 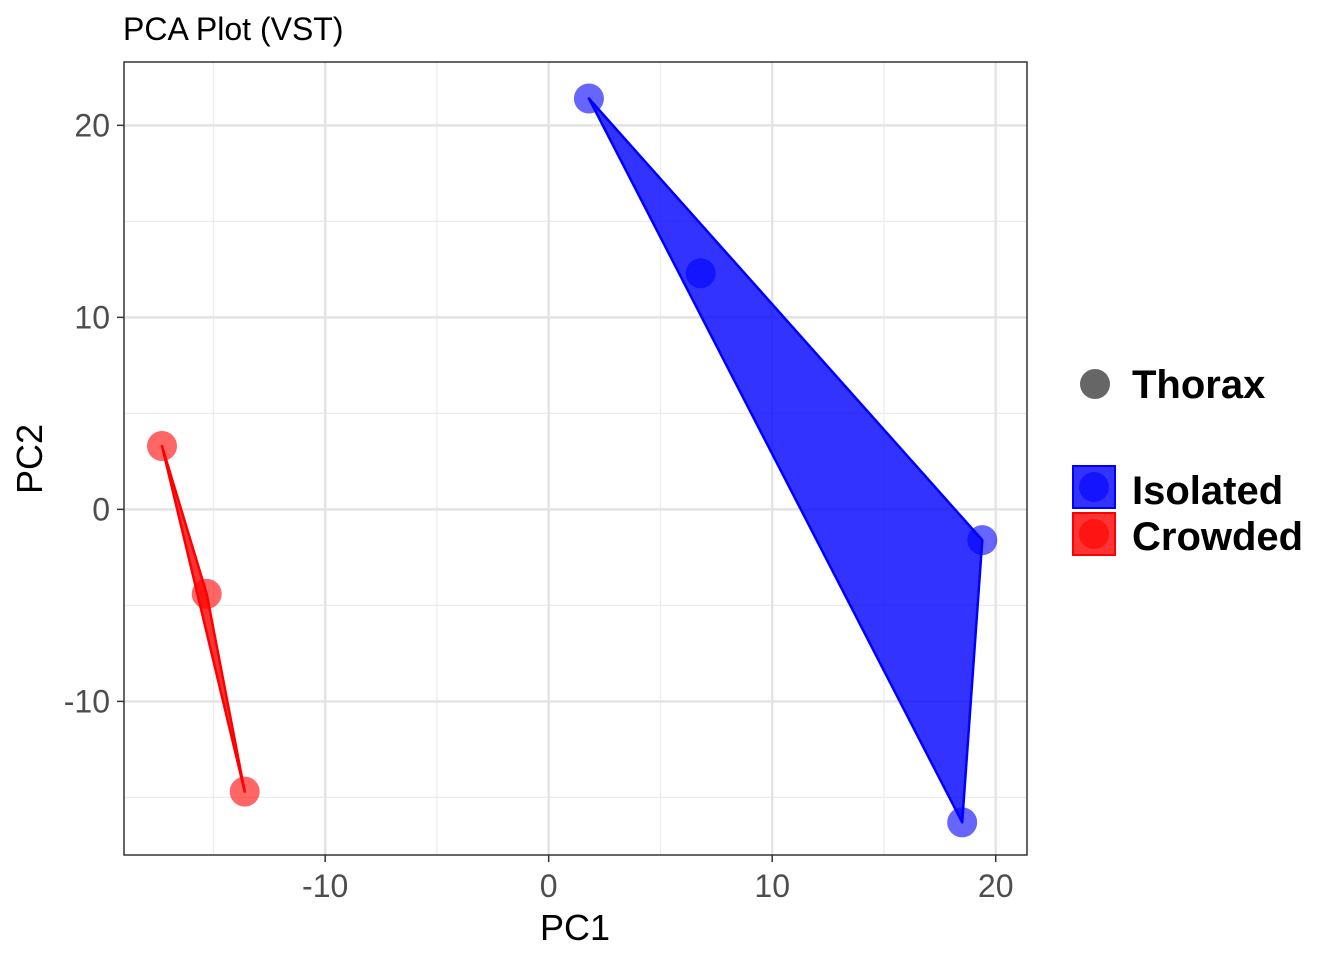 I want to click on x-axis-title: PC1, so click(x=575, y=927).